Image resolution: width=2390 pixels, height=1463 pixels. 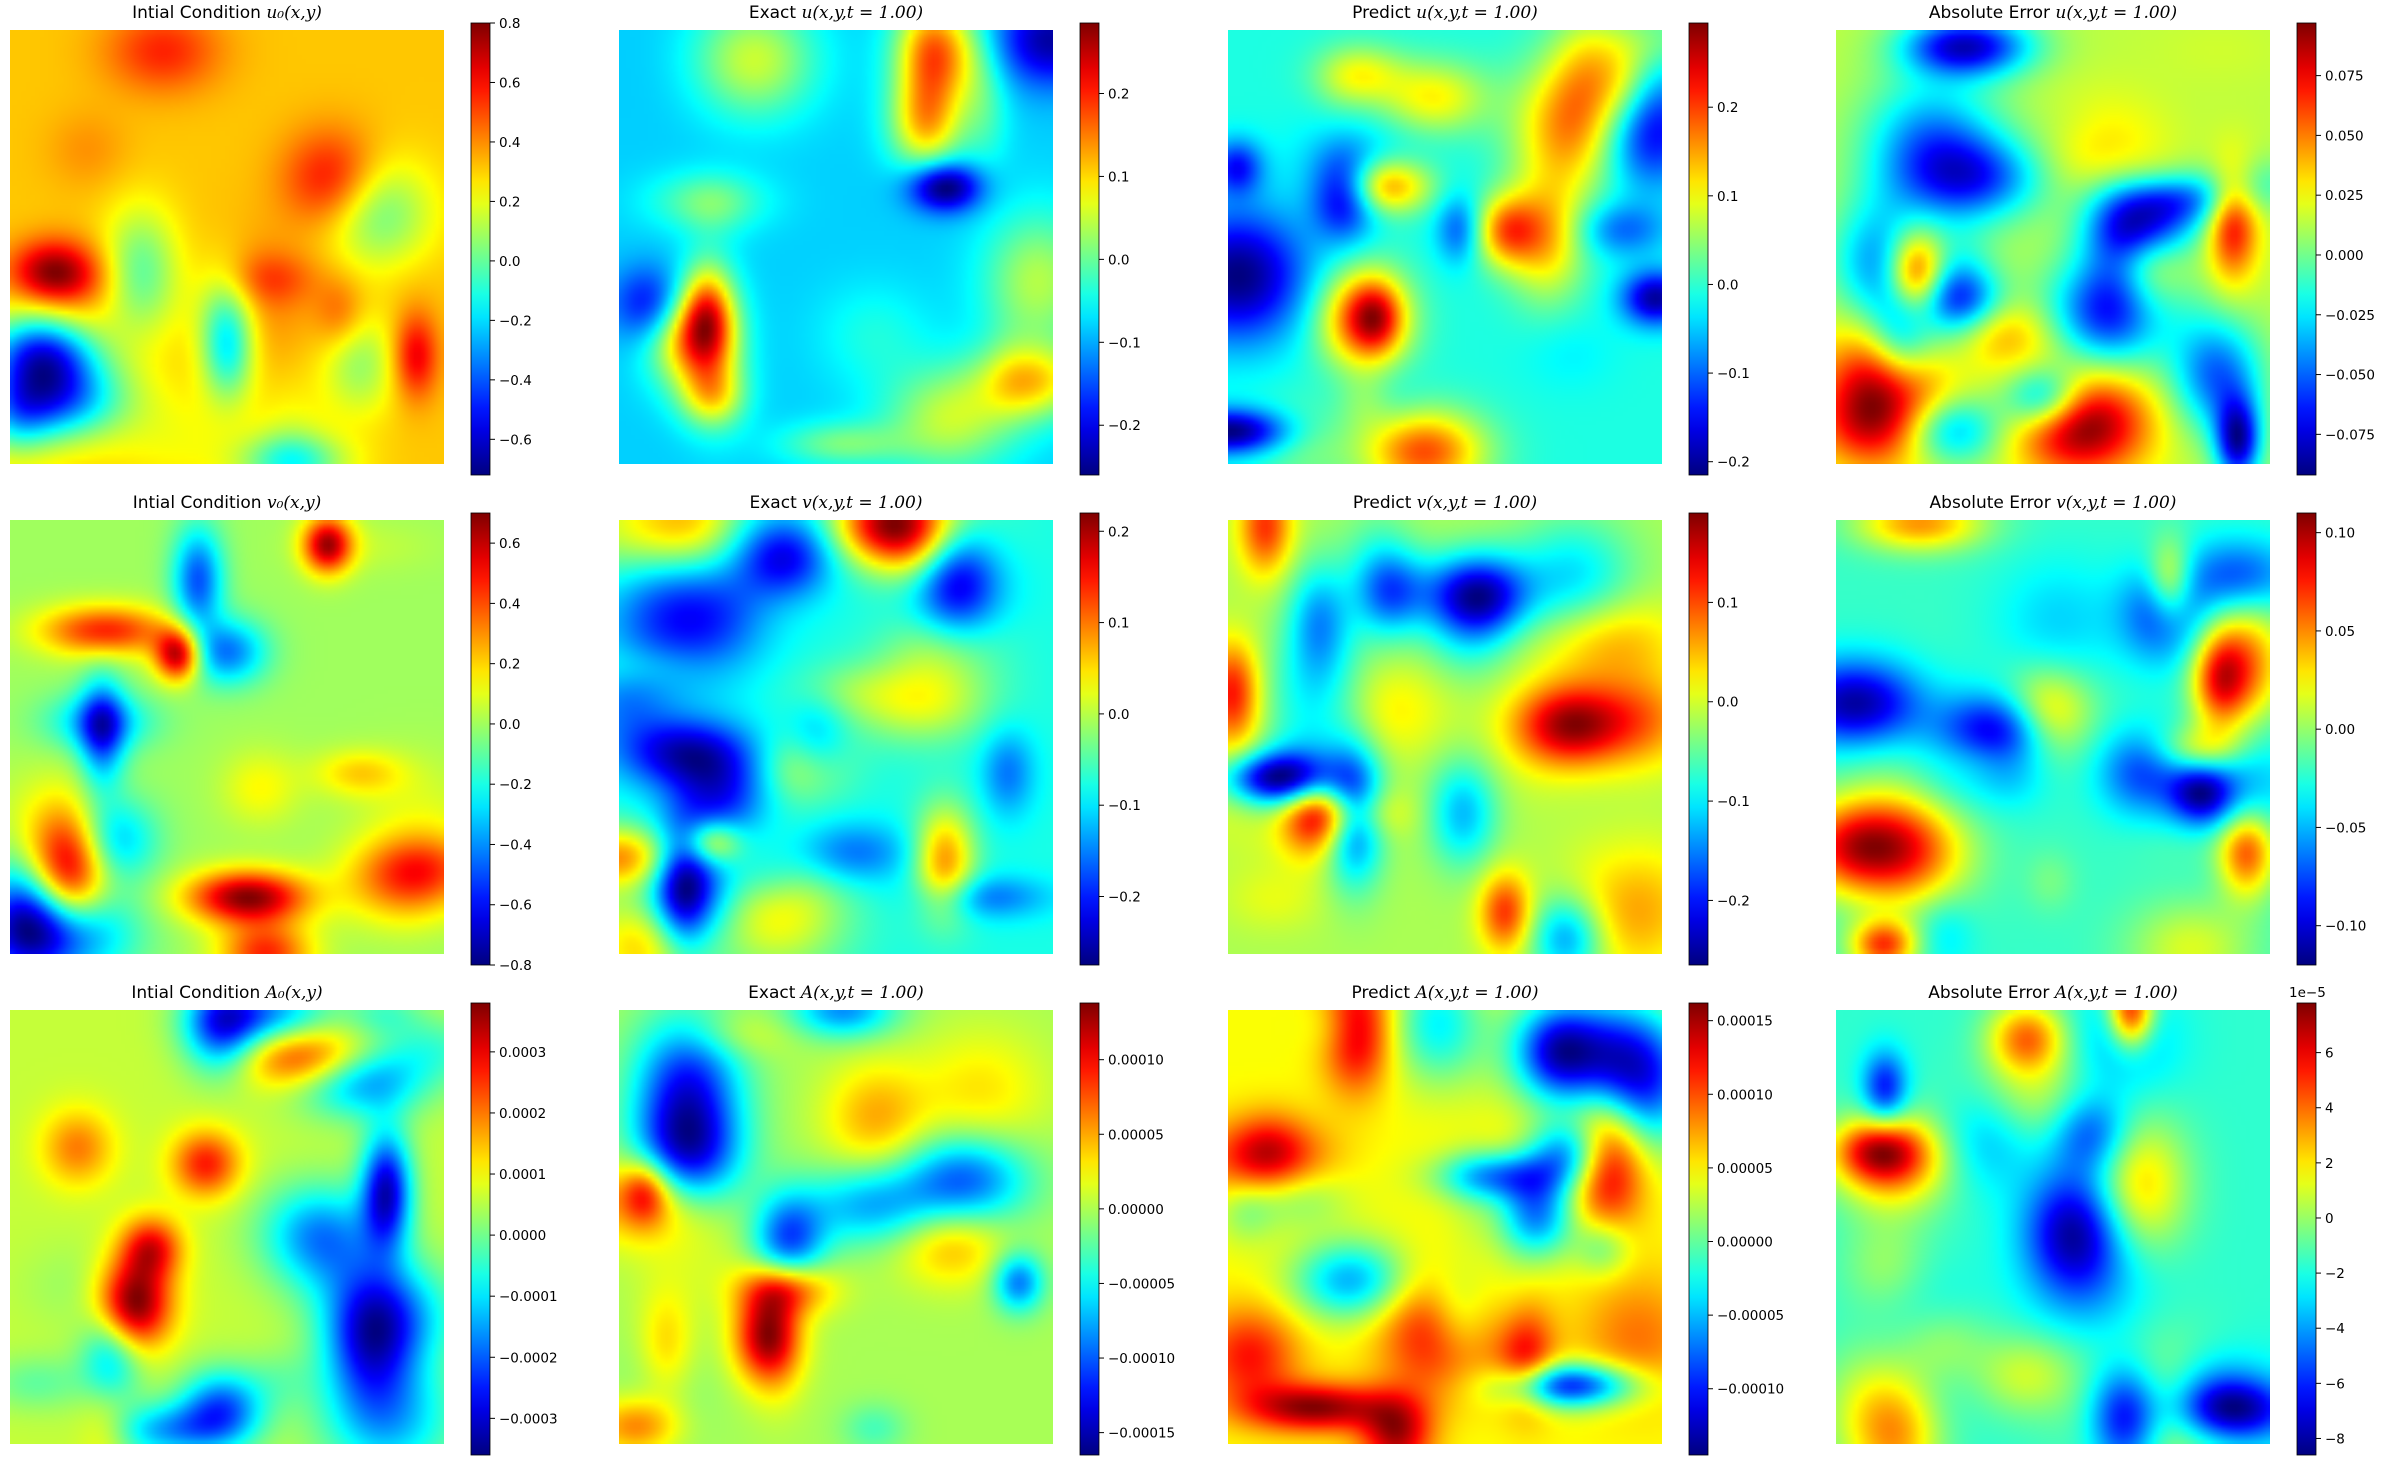 I want to click on colorbar-tick-label: 0.0002, so click(x=522, y=1114).